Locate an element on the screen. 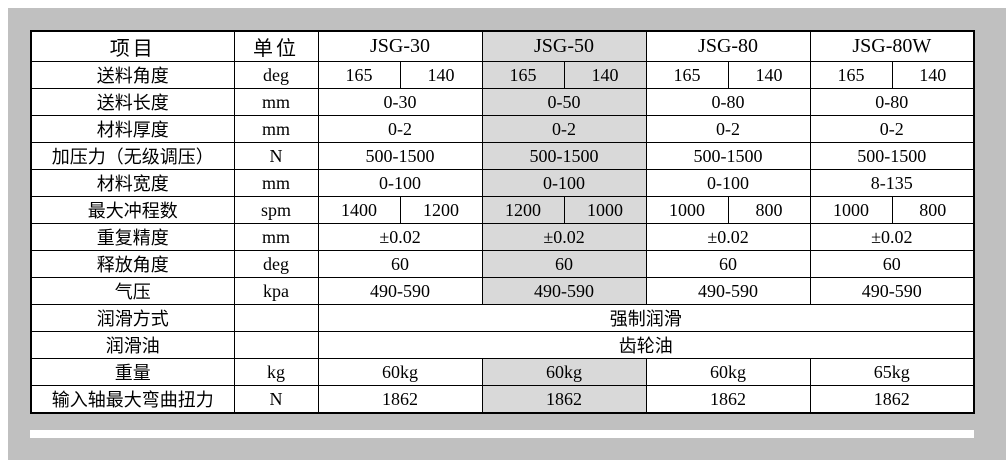  table-row-weight: 重量 kg 60kg 60kg 60kg 65kg is located at coordinates (502, 372).